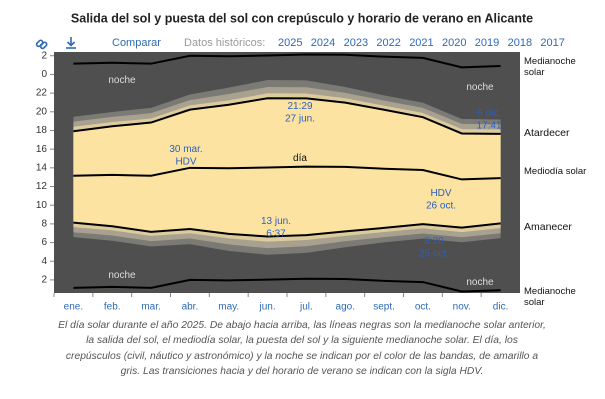  I want to click on download-icon, so click(71, 43).